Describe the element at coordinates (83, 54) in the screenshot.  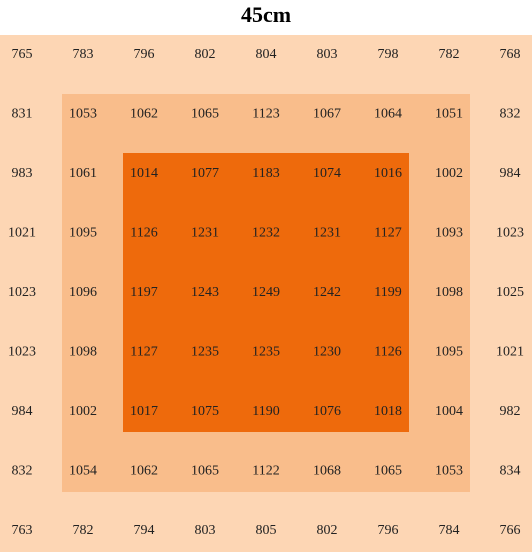
I see `cell-value: 783` at that location.